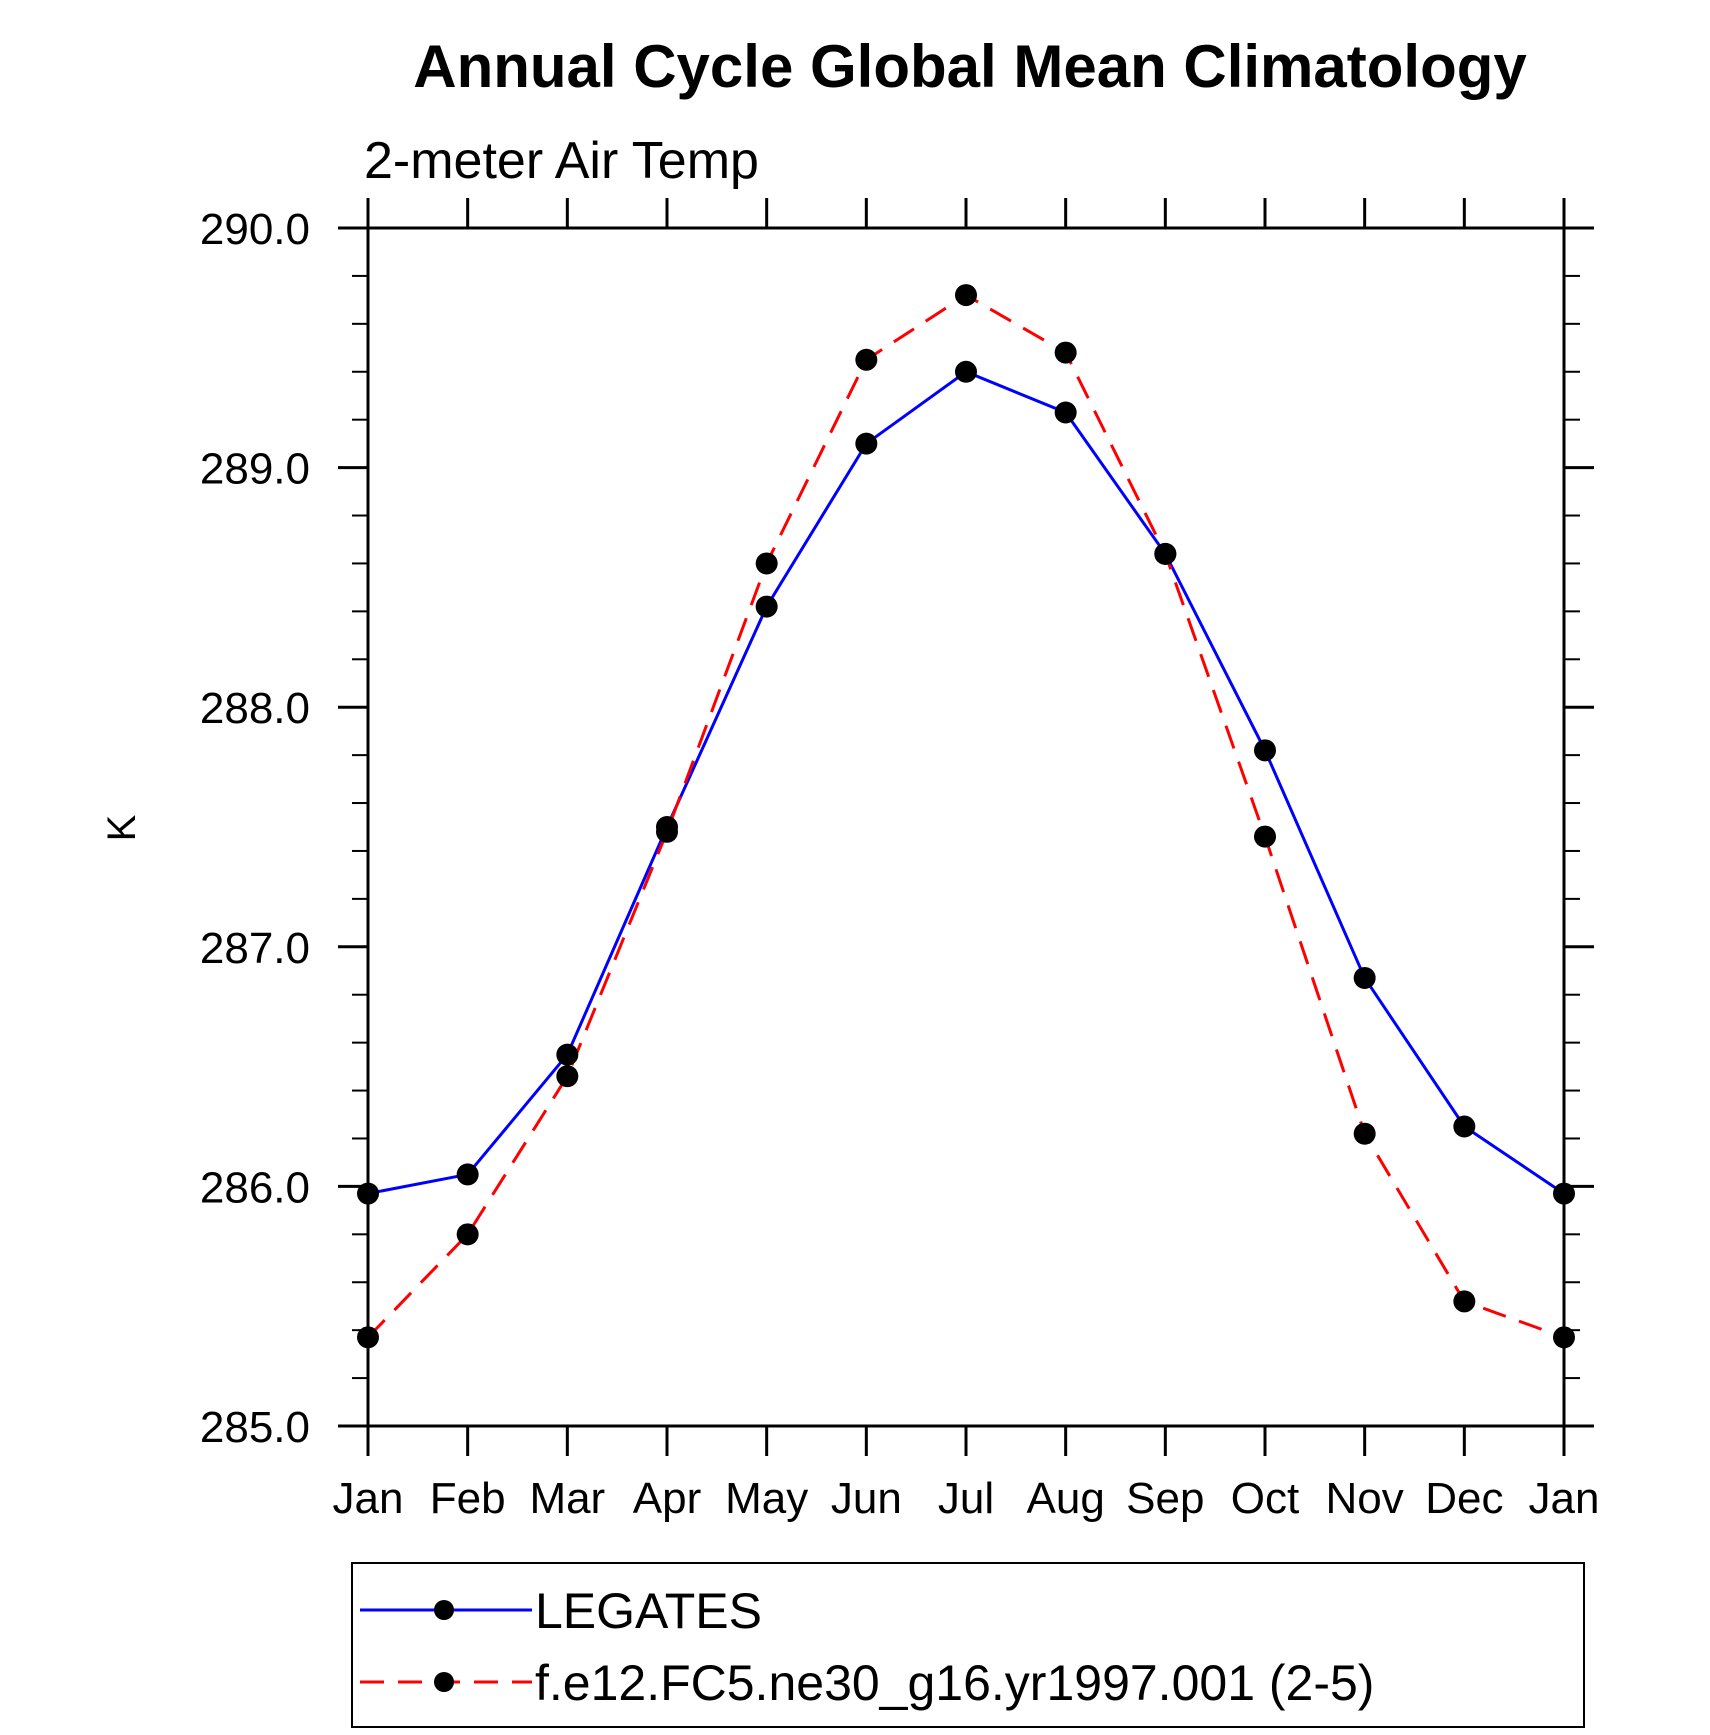  Describe the element at coordinates (255, 229) in the screenshot. I see `y-tick-label: 290.0` at that location.